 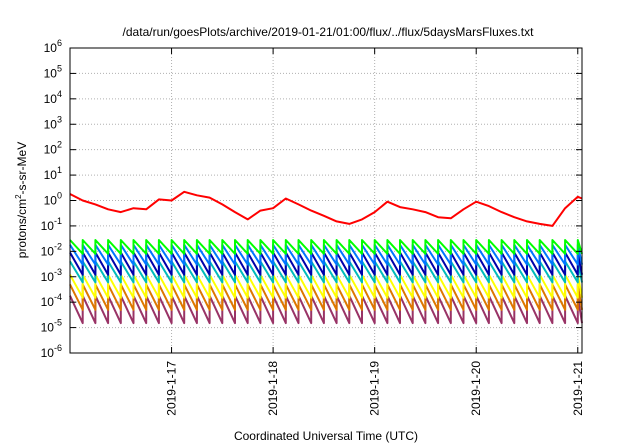 I want to click on y-tick-label: 10², so click(x=53, y=148).